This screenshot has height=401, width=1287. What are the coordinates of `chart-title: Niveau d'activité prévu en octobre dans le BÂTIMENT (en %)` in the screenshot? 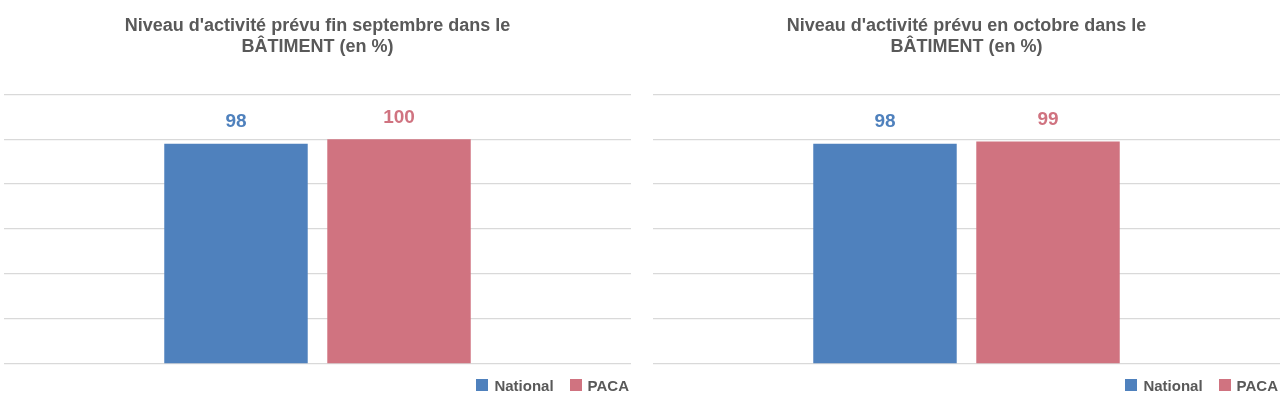 It's located at (966, 35).